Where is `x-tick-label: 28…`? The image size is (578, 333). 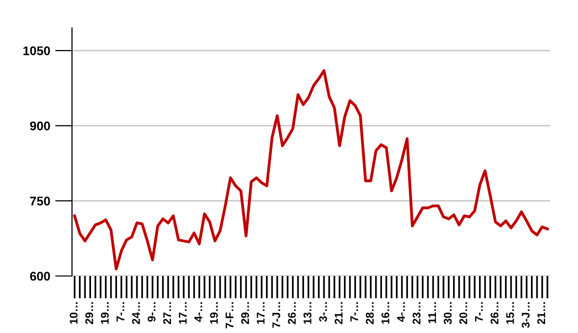
x-tick-label: 28… is located at coordinates (370, 313).